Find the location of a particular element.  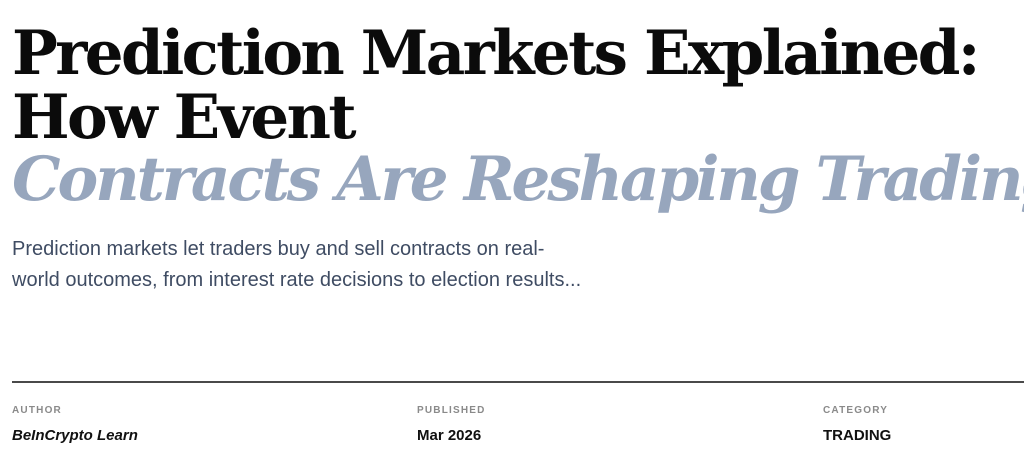

published-value: Mar 2026 is located at coordinates (449, 435).